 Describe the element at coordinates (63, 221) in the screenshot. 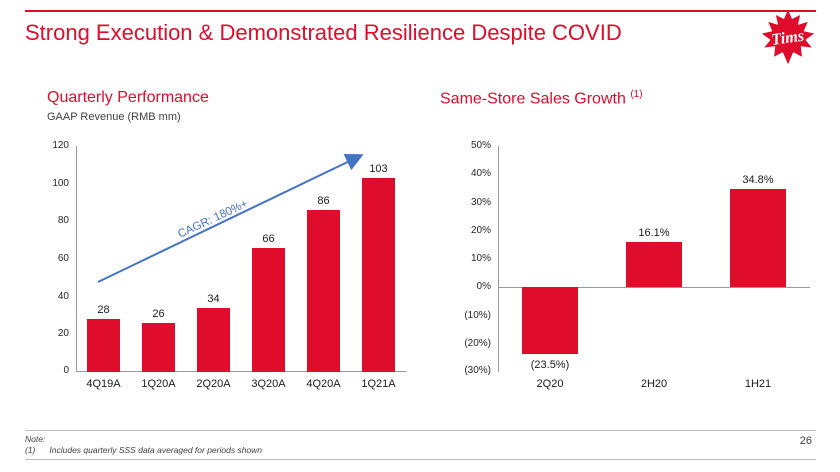

I see `y-axis-tick-label: 80` at that location.